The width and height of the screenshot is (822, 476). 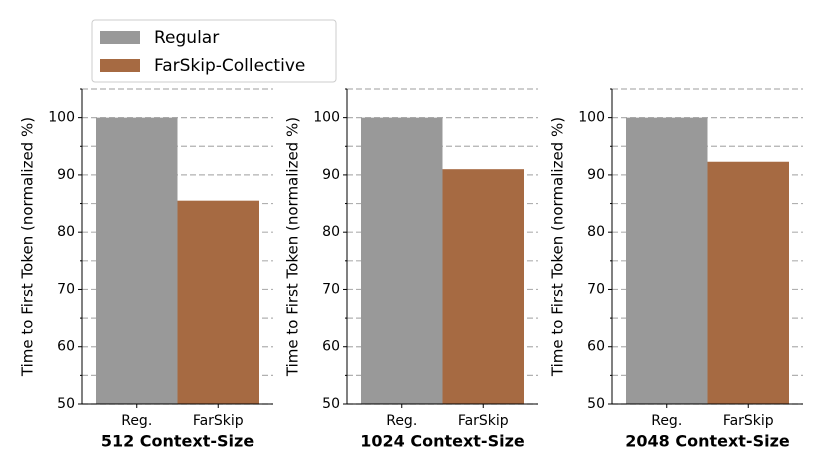 What do you see at coordinates (442, 441) in the screenshot?
I see `x-axis-label: 1024 Context-Size` at bounding box center [442, 441].